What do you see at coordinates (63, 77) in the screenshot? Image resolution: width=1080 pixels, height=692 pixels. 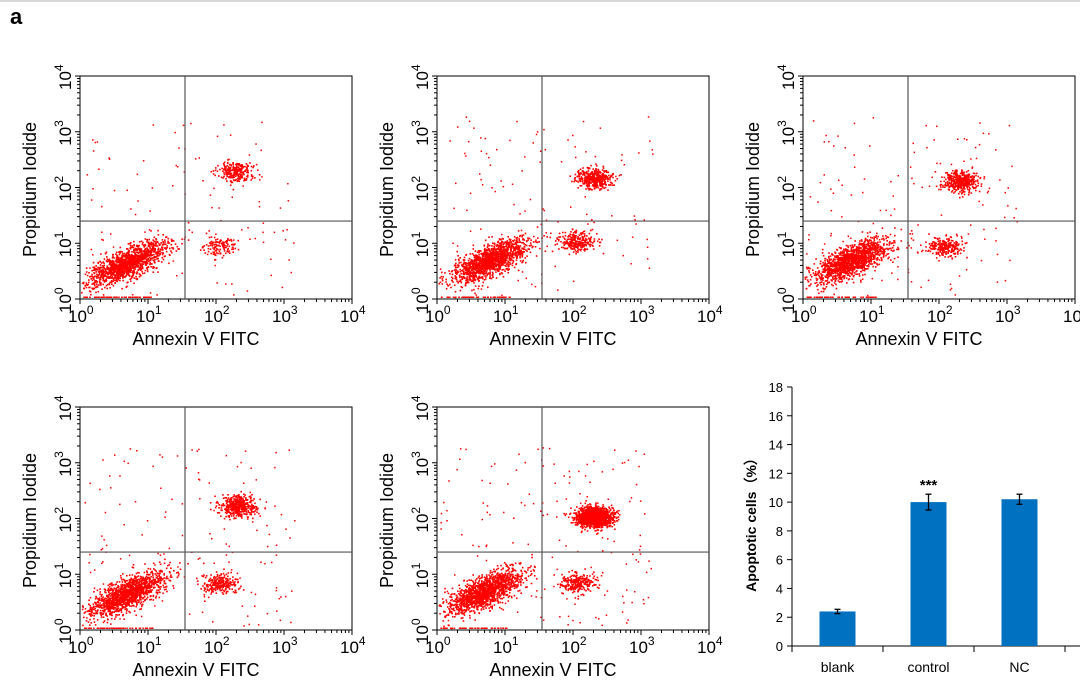 I see `y-tick-label: 104` at bounding box center [63, 77].